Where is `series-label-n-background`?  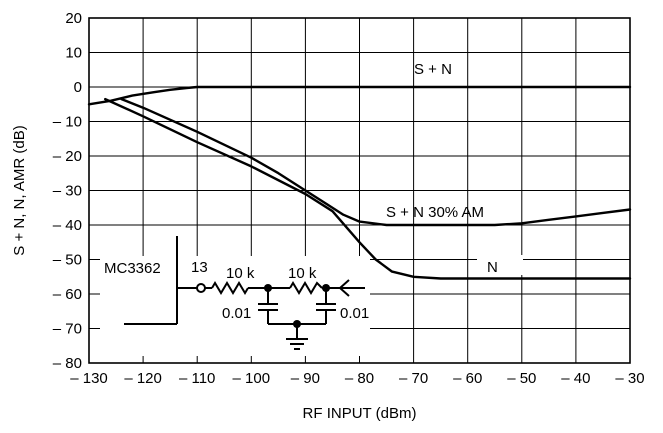 series-label-n-background is located at coordinates (500, 265).